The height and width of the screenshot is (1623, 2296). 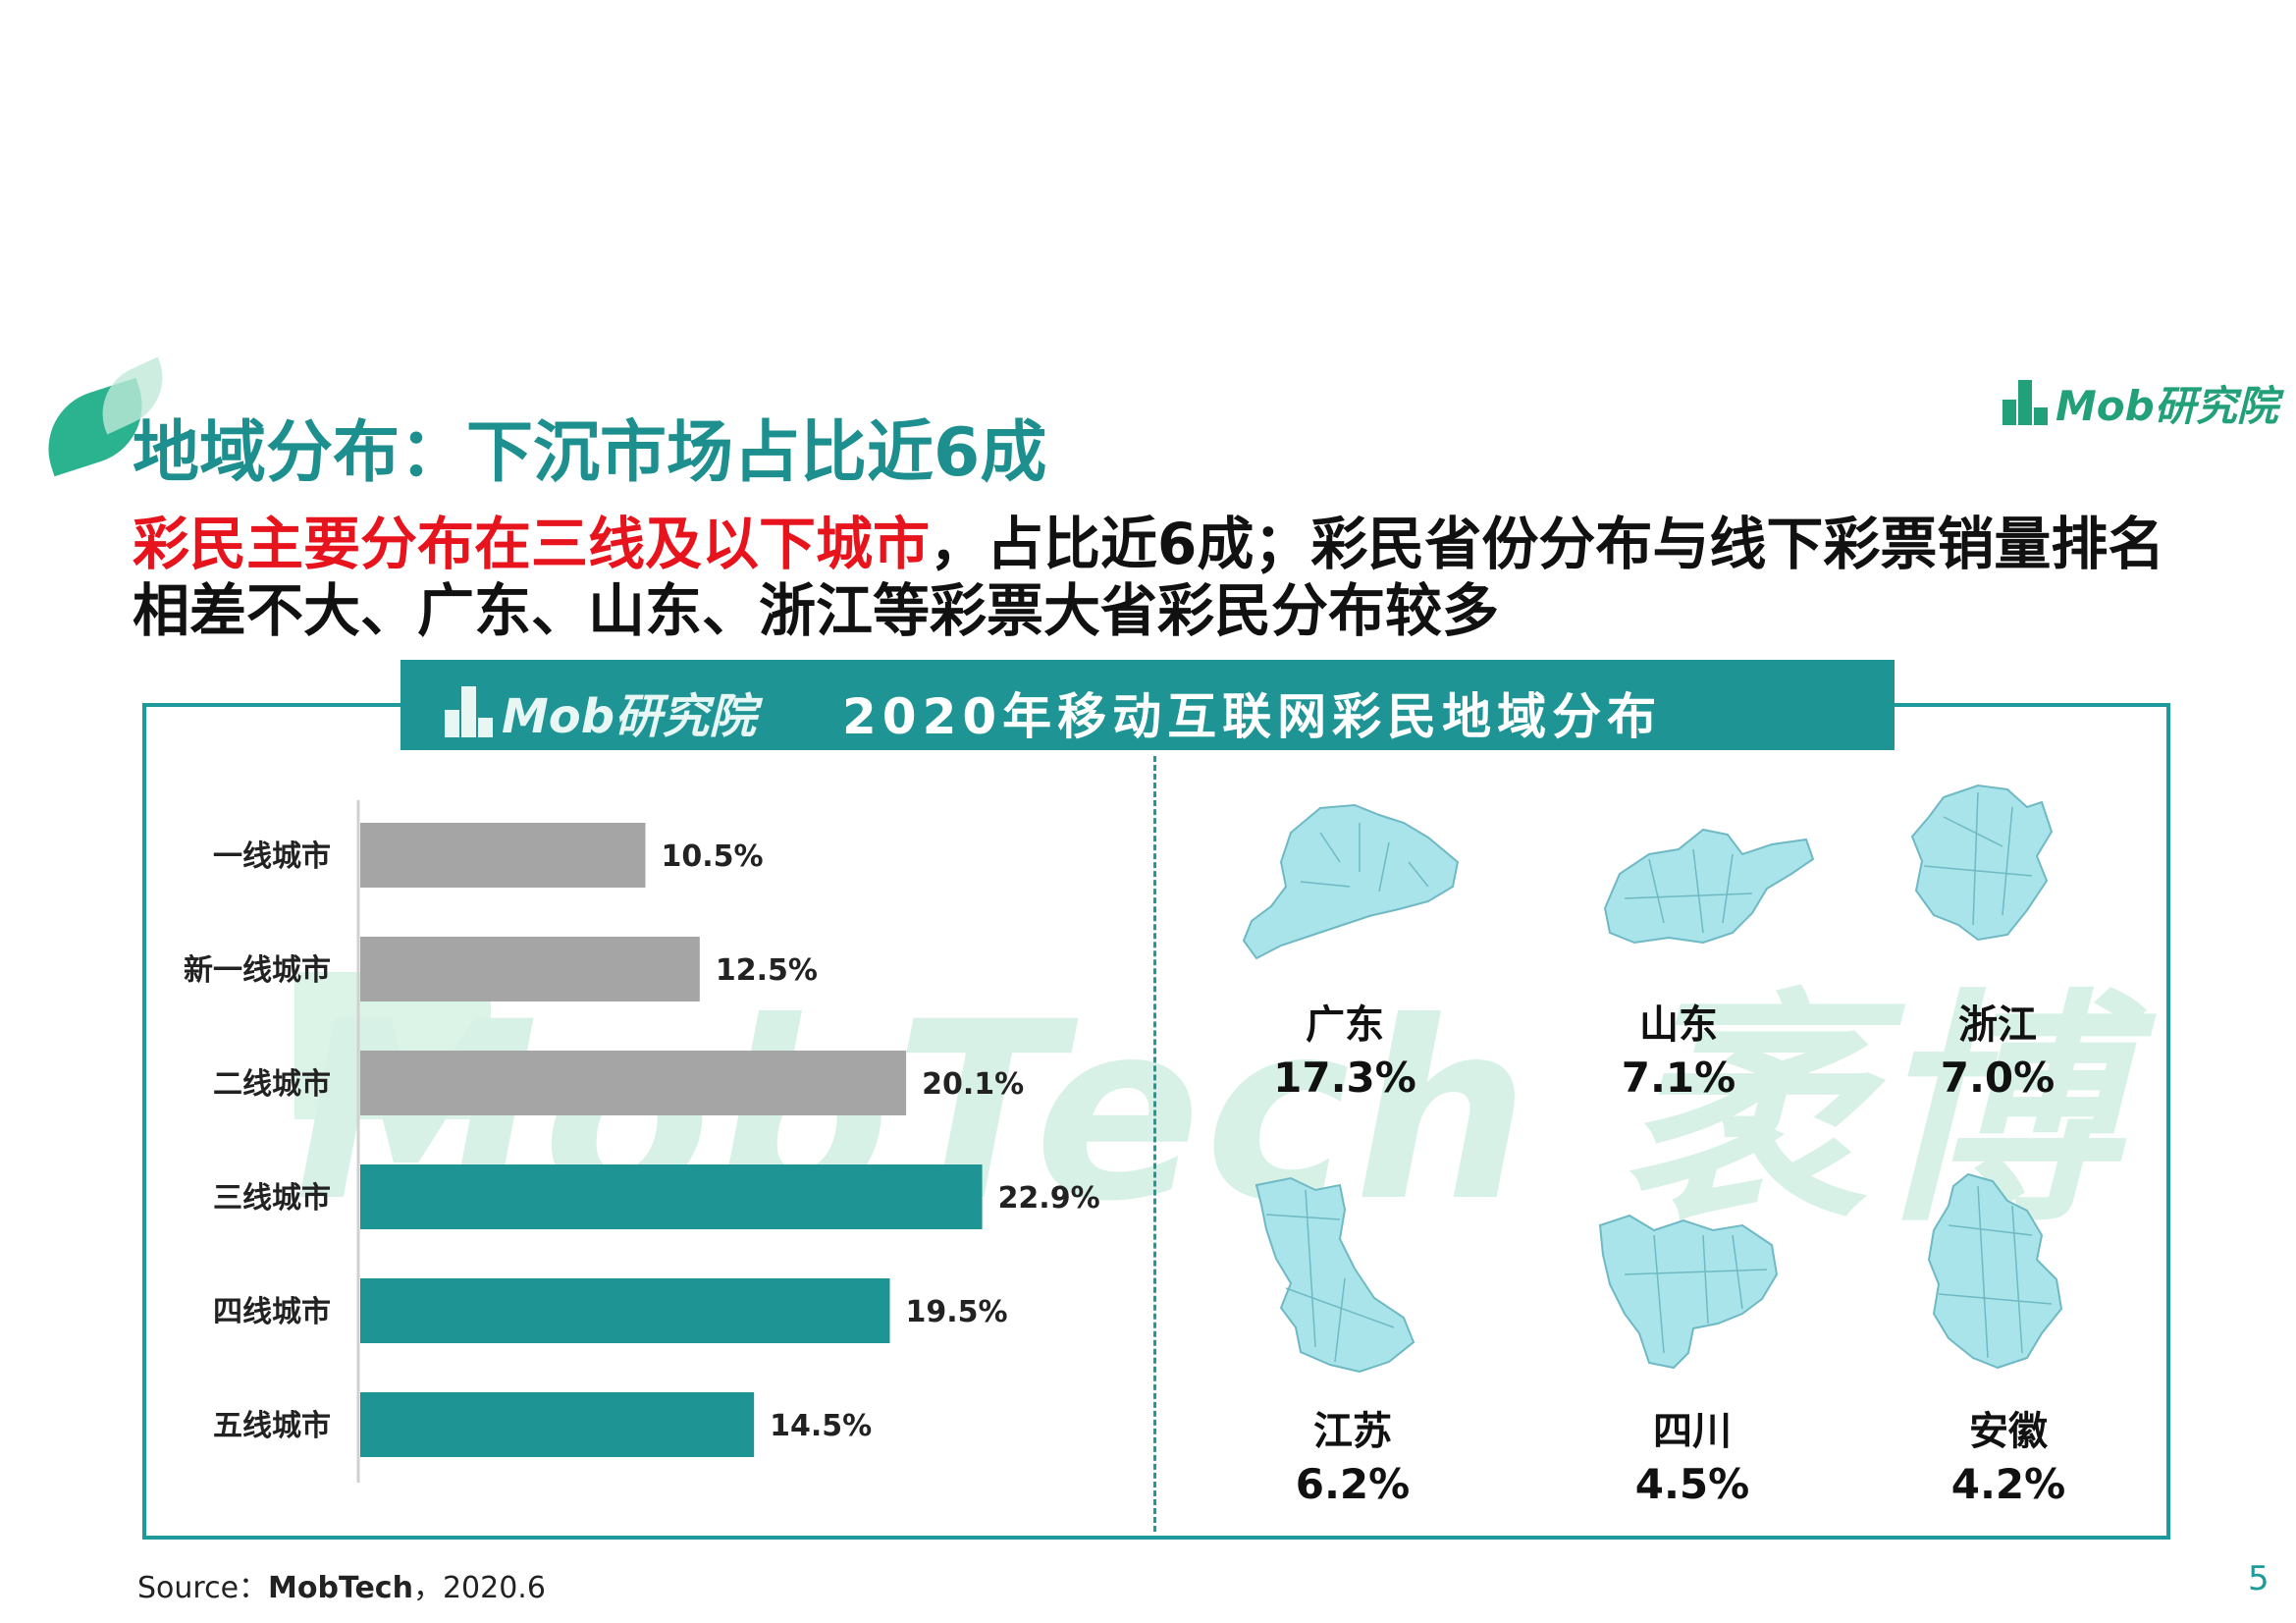 What do you see at coordinates (2167, 406) in the screenshot?
I see `brand-name: Mob研究院` at bounding box center [2167, 406].